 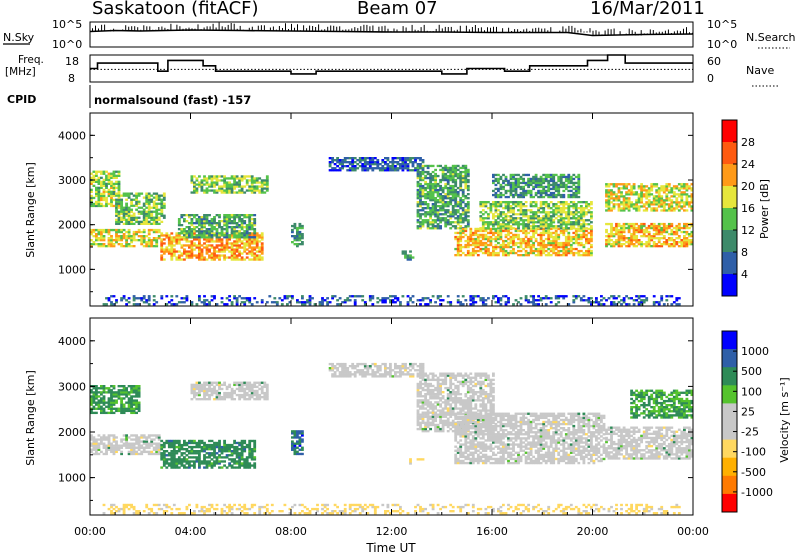 What do you see at coordinates (20, 72) in the screenshot?
I see `freq-label-line2: [MHz]` at bounding box center [20, 72].